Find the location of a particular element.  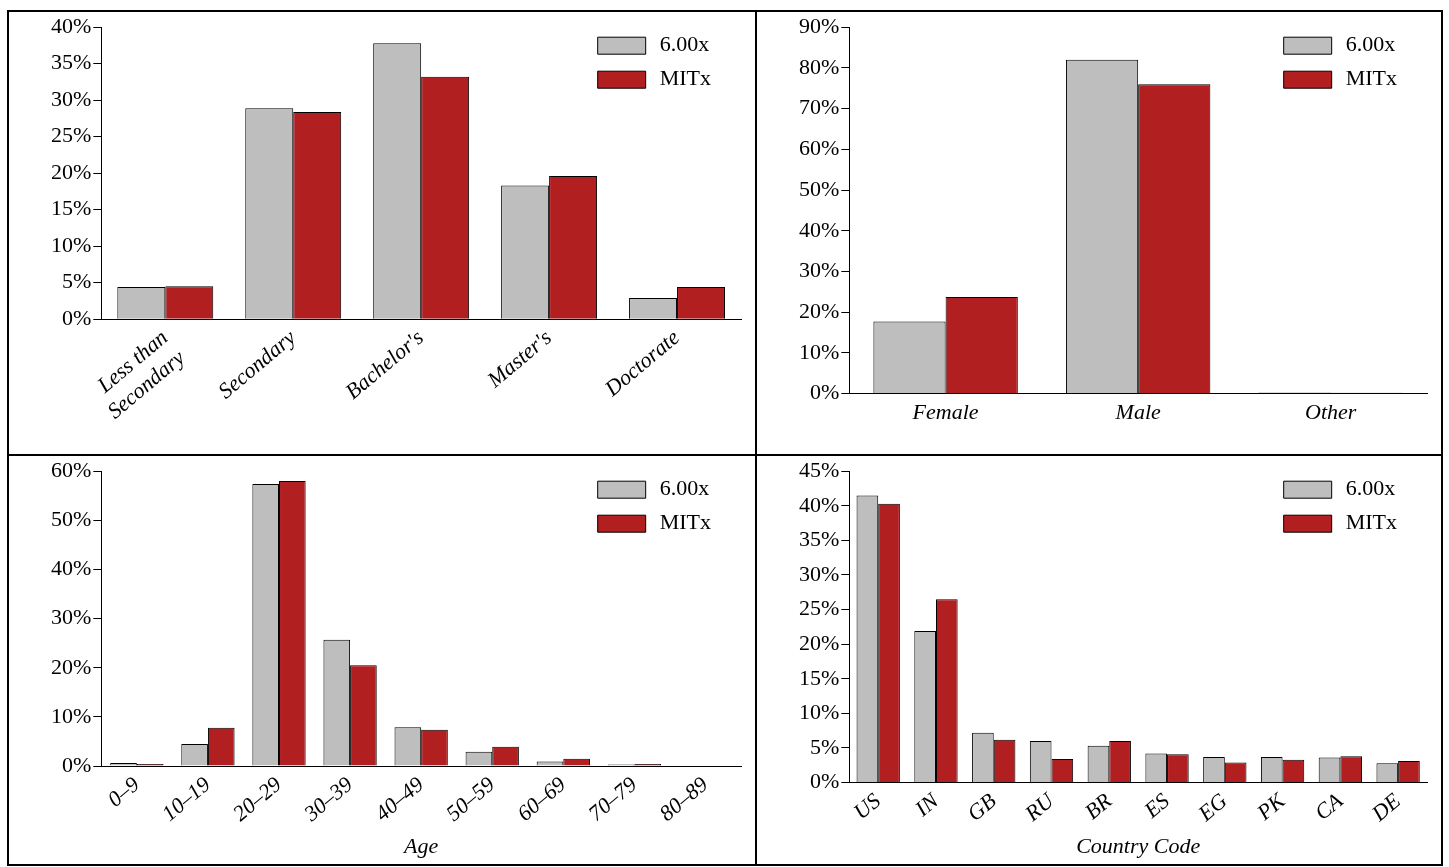

y-tick-label: 80% is located at coordinates (819, 66).